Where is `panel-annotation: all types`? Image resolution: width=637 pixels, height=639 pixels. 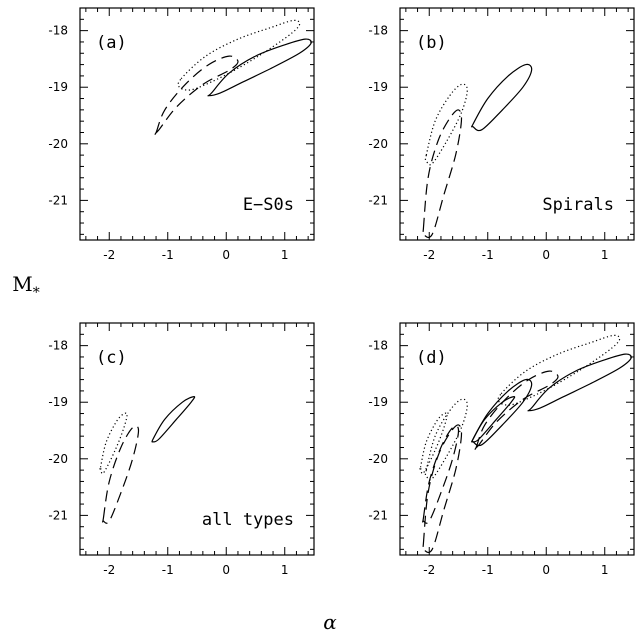
panel-annotation: all types is located at coordinates (248, 520).